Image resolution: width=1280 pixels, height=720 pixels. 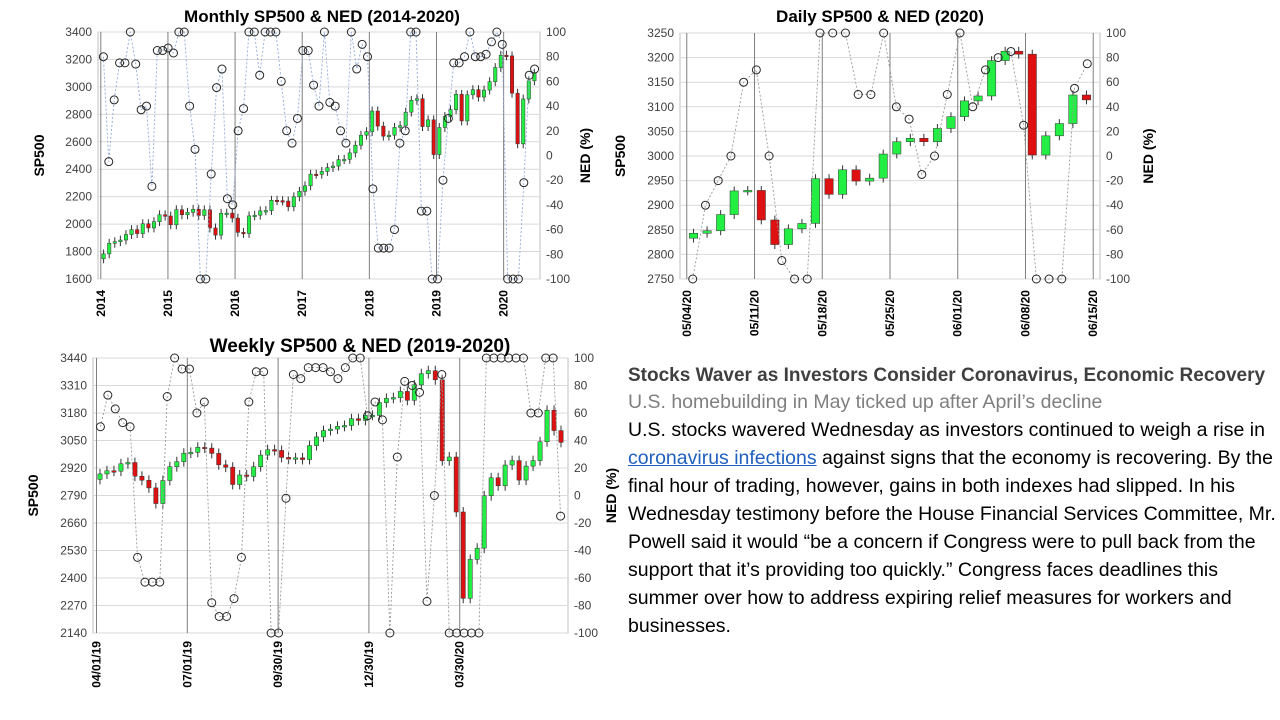 What do you see at coordinates (660, 156) in the screenshot?
I see `chart2-y-tick-label: 3000` at bounding box center [660, 156].